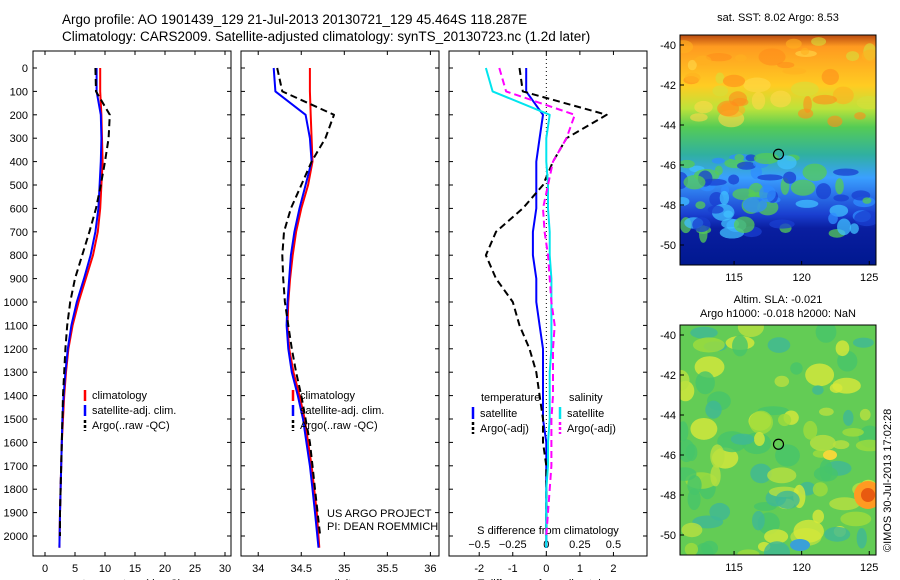 Image resolution: width=900 pixels, height=580 pixels. Describe the element at coordinates (778, 18) in the screenshot. I see `map-title: sat. SST: 8.02 Argo: 8.53` at that location.